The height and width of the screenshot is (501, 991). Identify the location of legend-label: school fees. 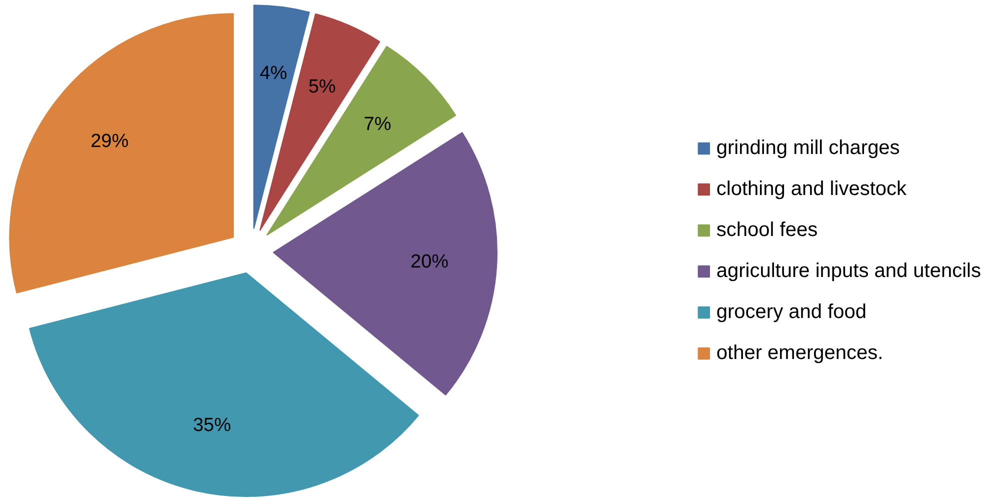
(767, 230).